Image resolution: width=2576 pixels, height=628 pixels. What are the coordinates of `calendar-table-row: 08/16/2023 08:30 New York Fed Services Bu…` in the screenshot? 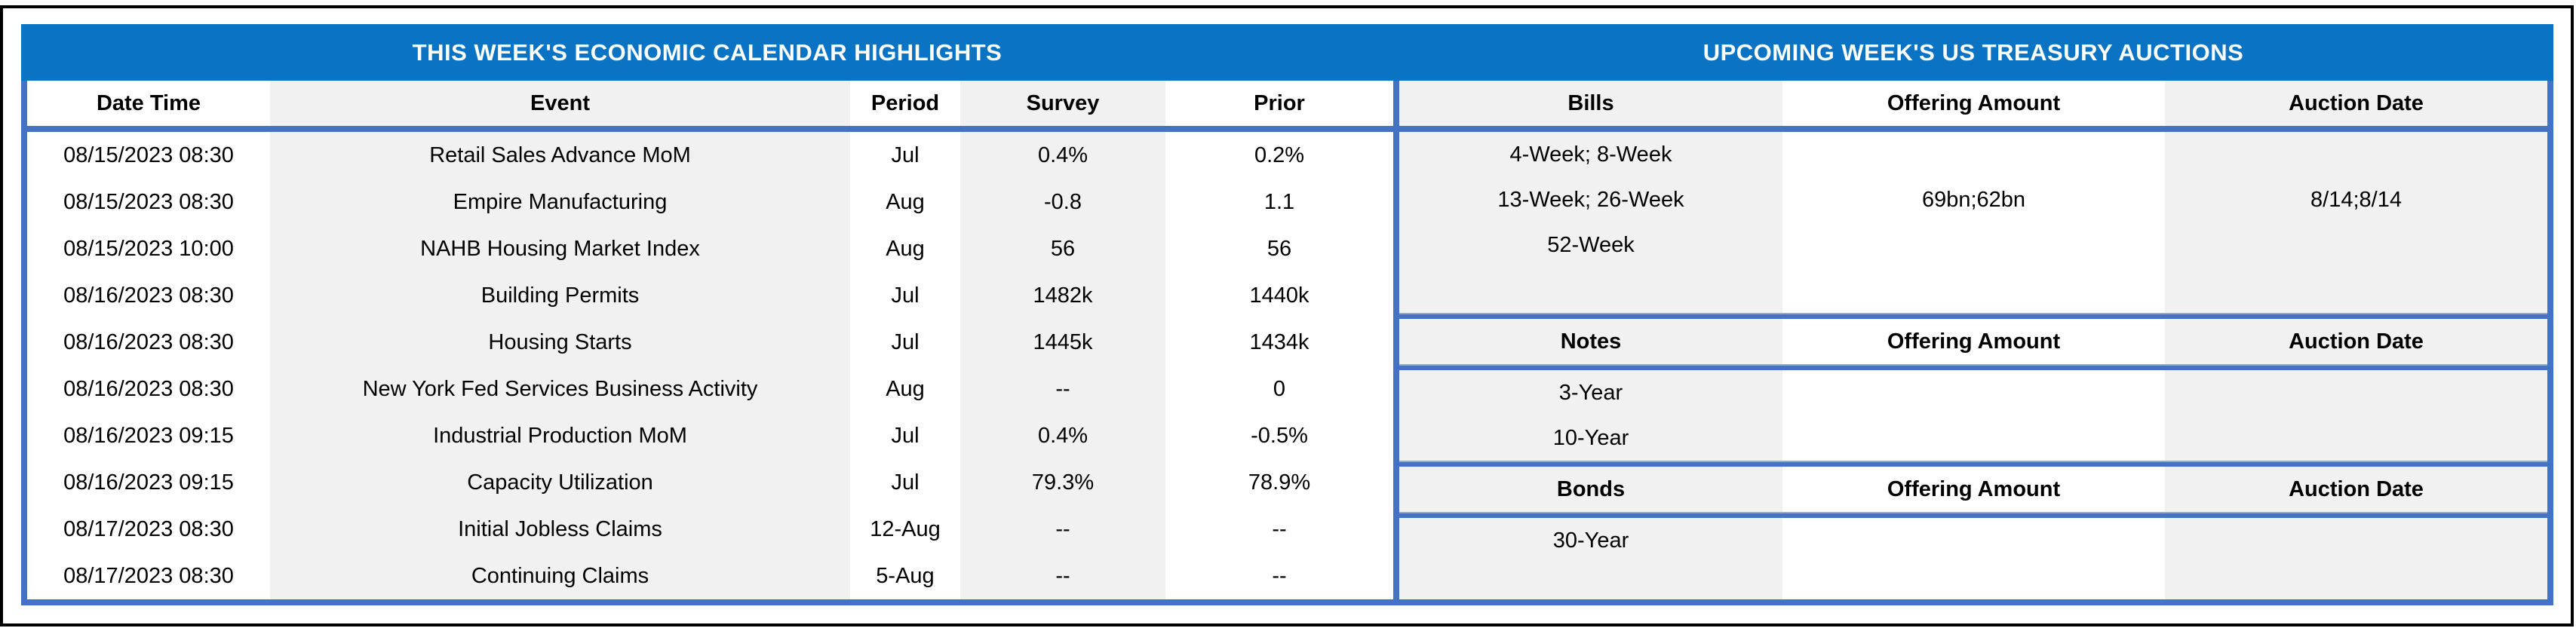 It's located at (710, 389).